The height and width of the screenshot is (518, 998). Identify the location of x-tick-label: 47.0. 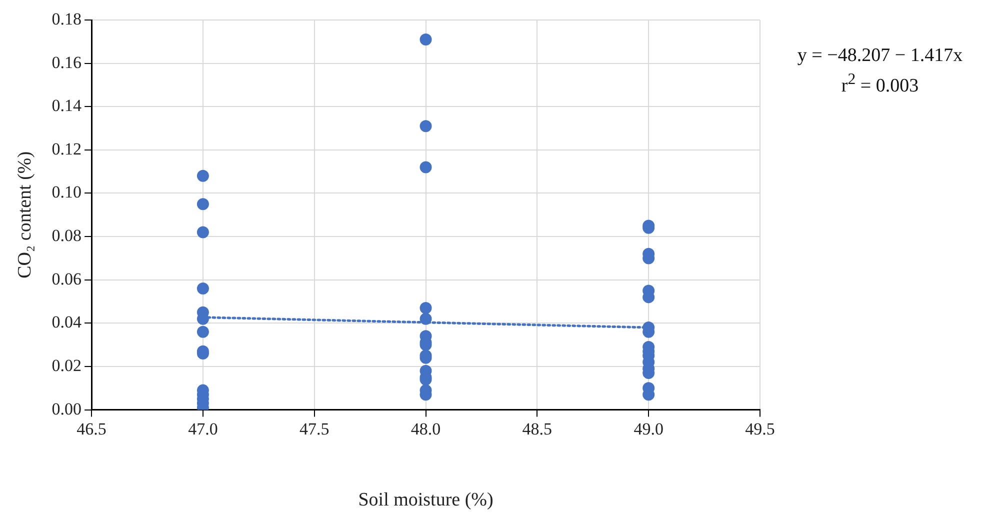
(203, 428).